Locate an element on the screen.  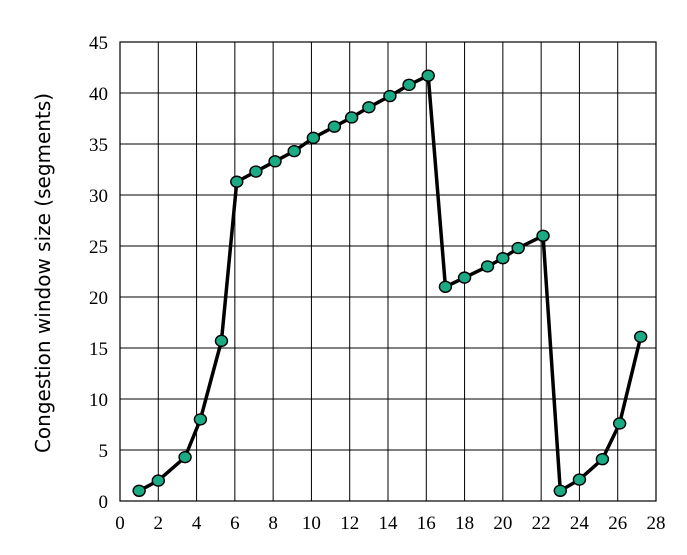
y-tick-label: 30 is located at coordinates (98, 196).